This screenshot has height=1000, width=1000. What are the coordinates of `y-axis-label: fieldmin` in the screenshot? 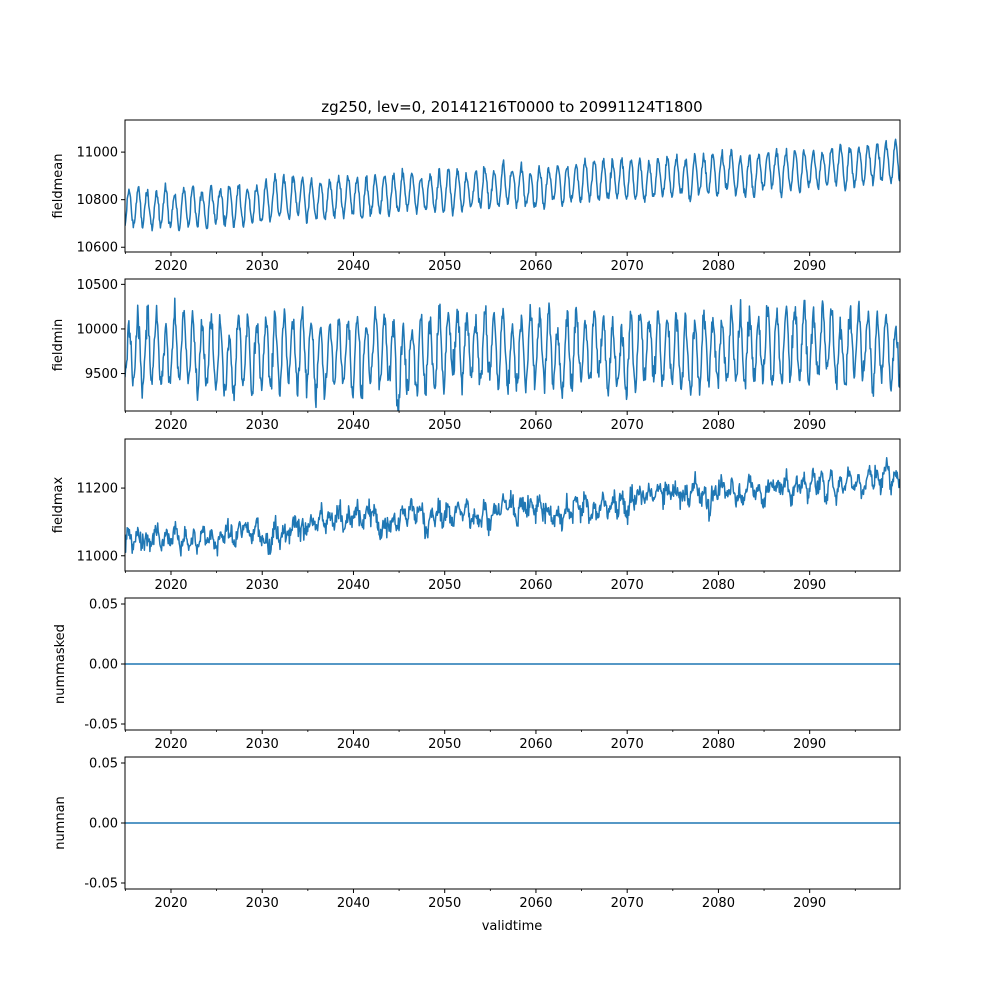 It's located at (58, 345).